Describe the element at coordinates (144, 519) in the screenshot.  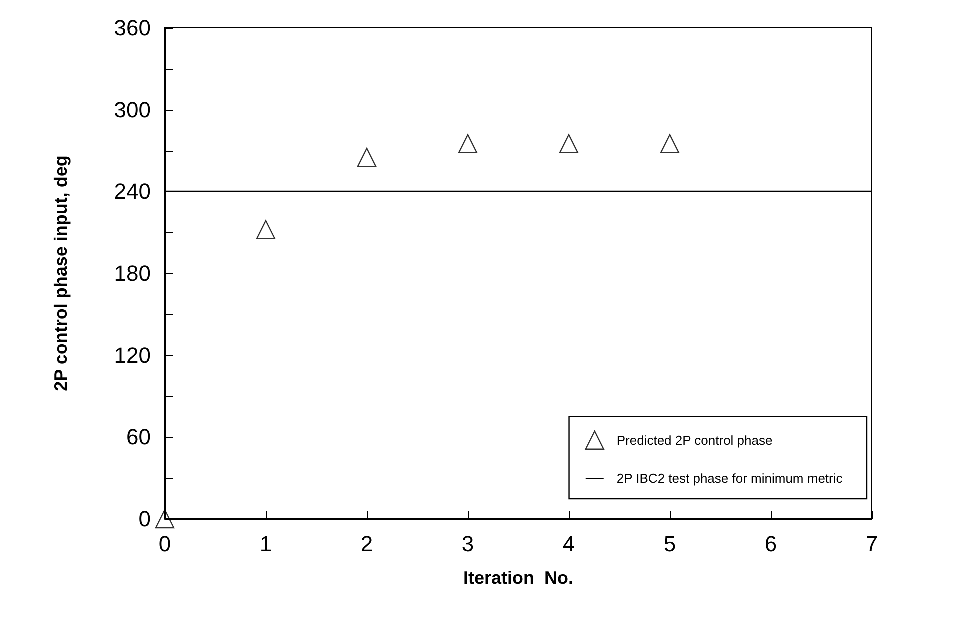
I see `y-tick-label: 0` at that location.